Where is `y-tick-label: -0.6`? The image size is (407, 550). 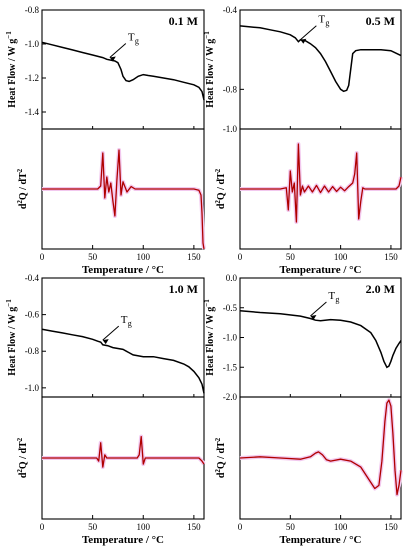 y-tick-label: -0.6 is located at coordinates (32, 315).